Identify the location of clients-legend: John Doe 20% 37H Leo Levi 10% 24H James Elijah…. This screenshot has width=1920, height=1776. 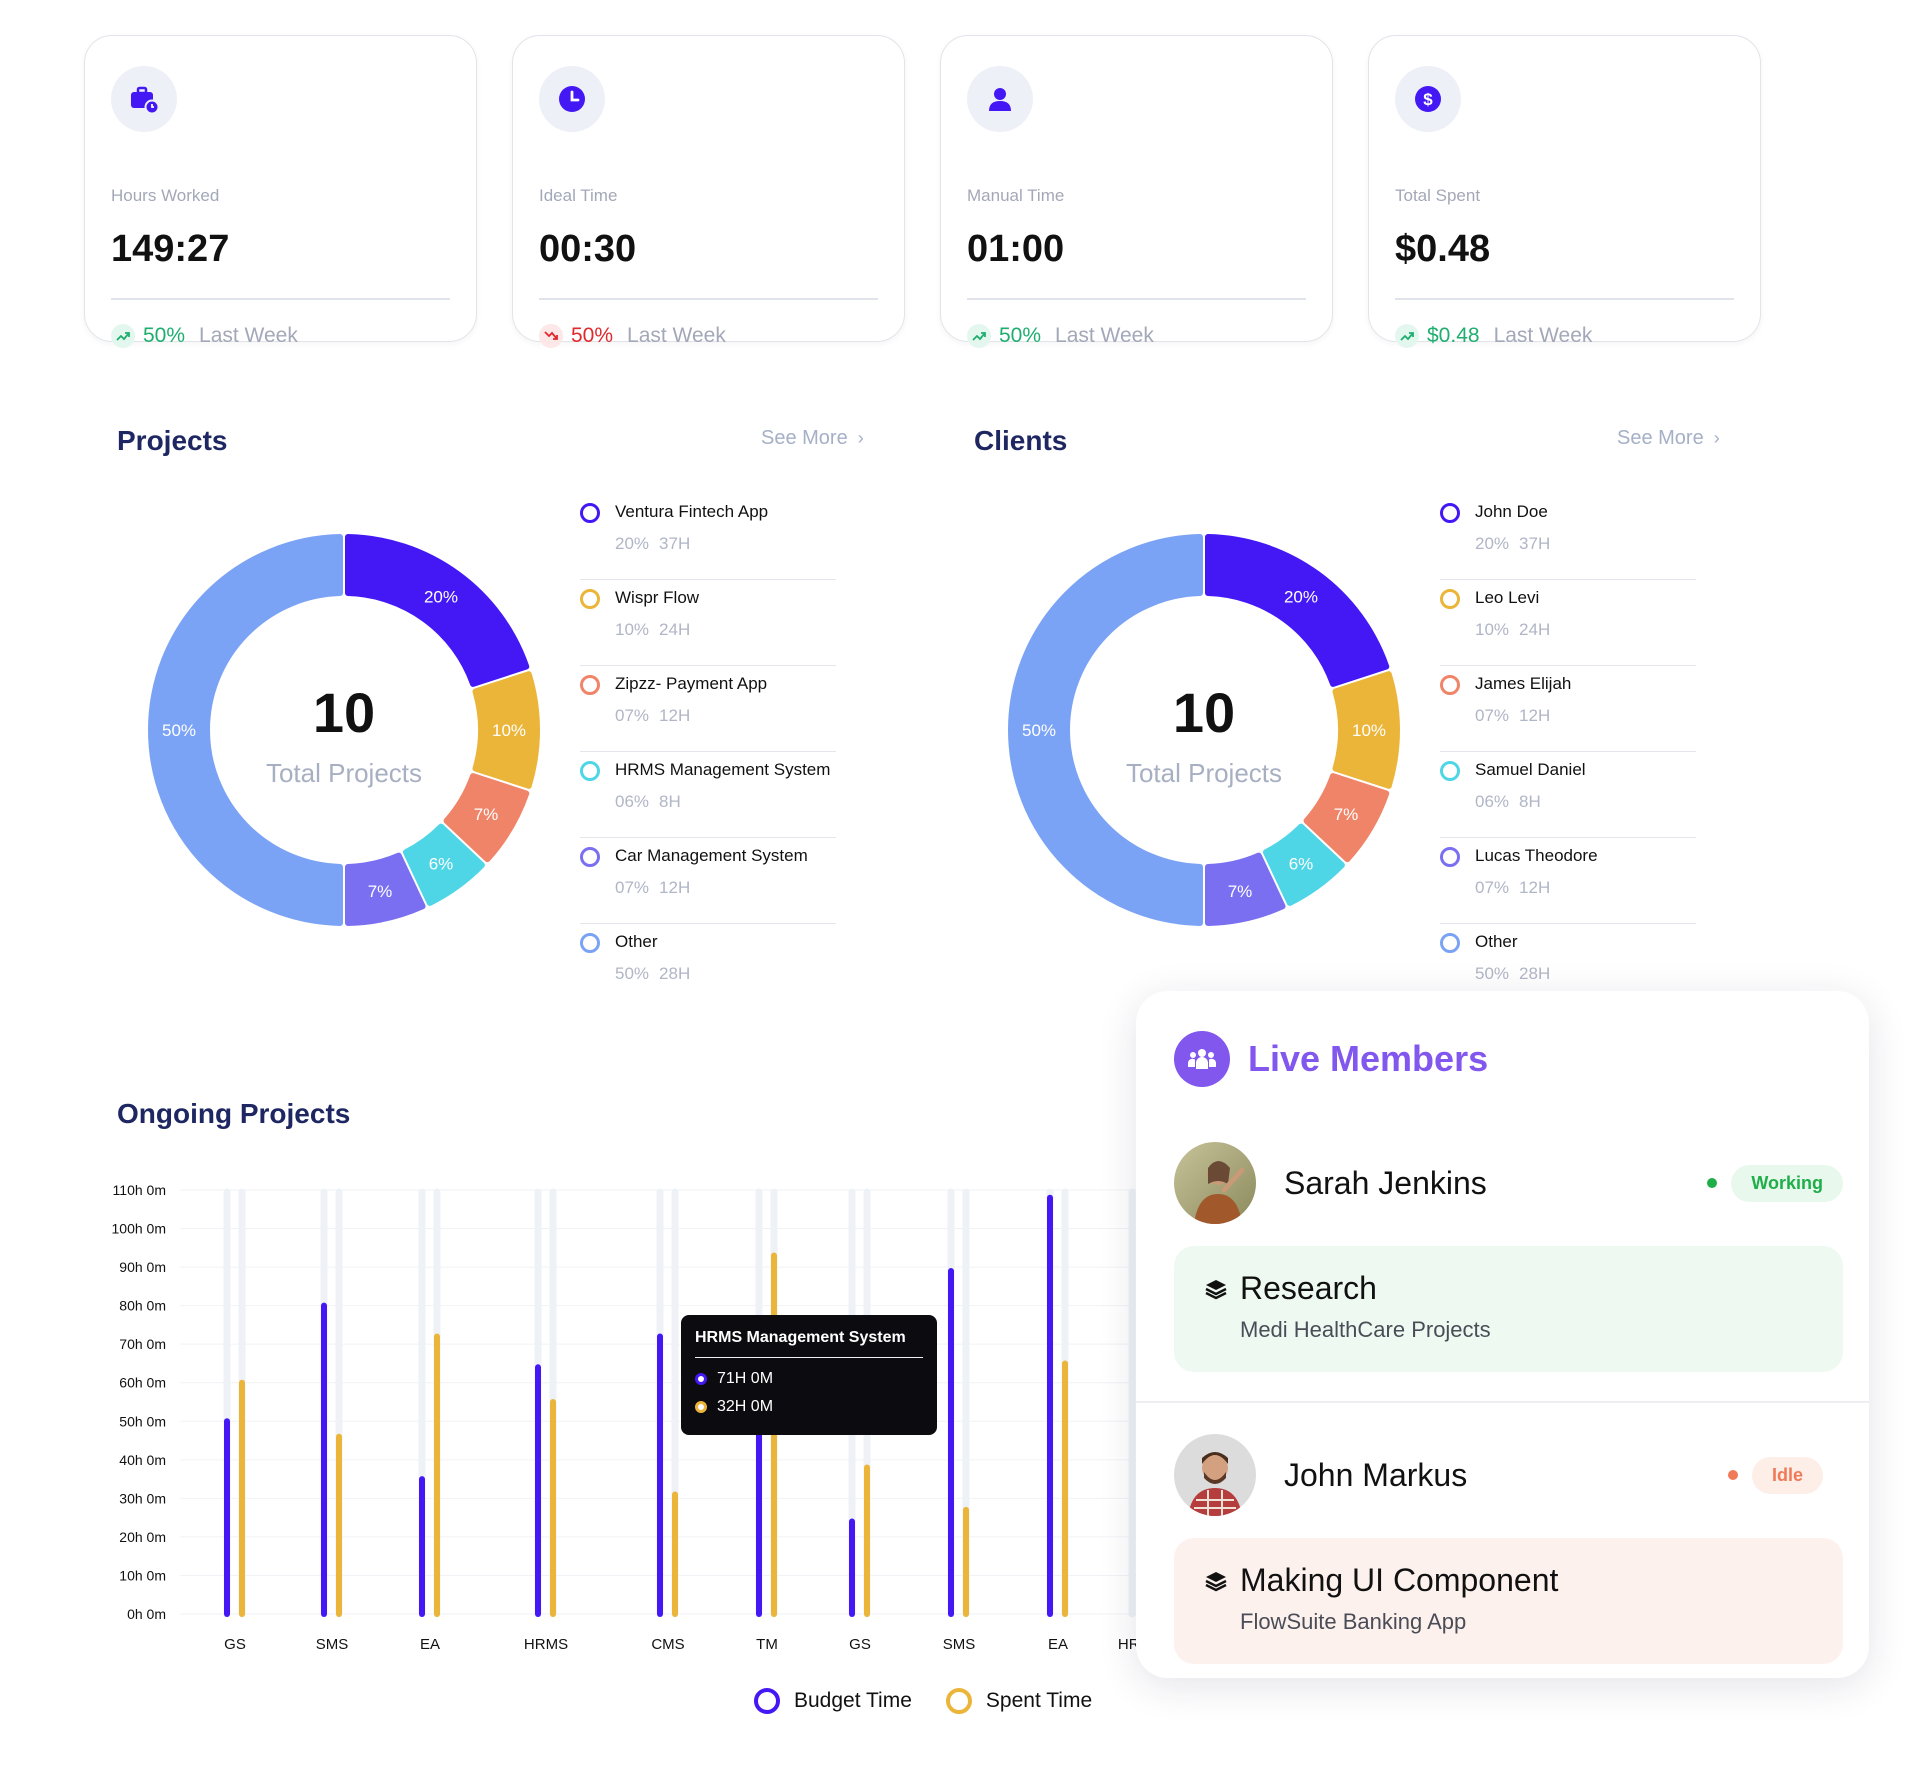
(1568, 752).